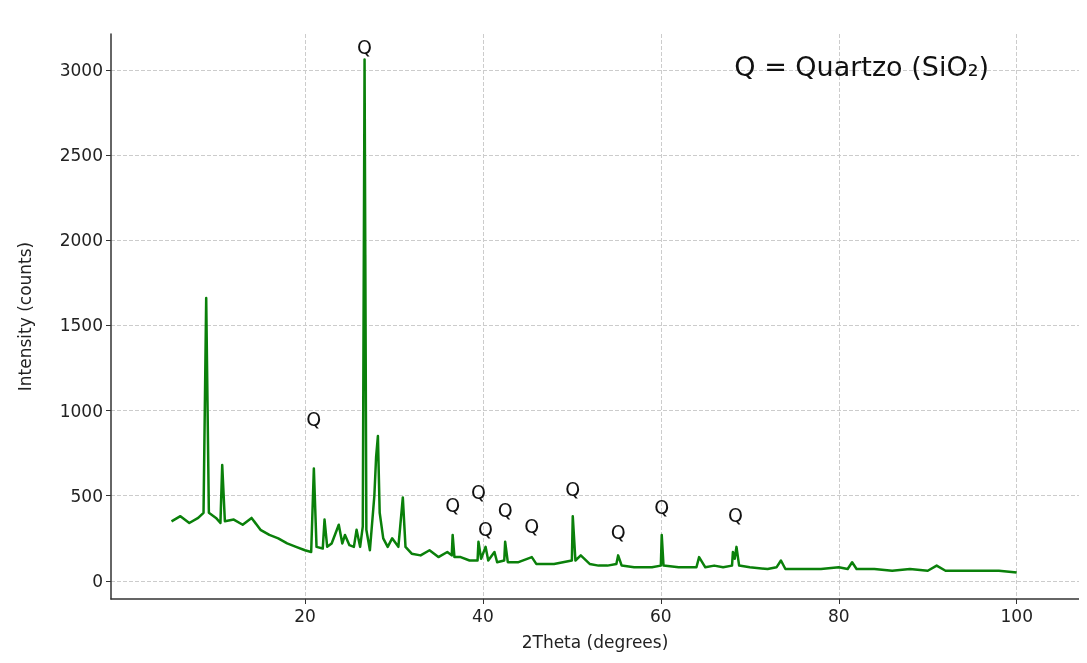 This screenshot has width=1087, height=663. I want to click on y-tick-label: 1500, so click(81, 325).